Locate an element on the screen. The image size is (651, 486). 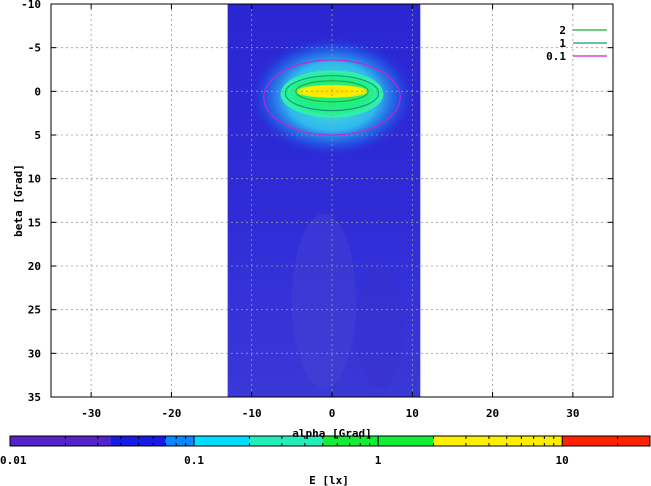
legend-label-0.1: 0.1 is located at coordinates (556, 56).